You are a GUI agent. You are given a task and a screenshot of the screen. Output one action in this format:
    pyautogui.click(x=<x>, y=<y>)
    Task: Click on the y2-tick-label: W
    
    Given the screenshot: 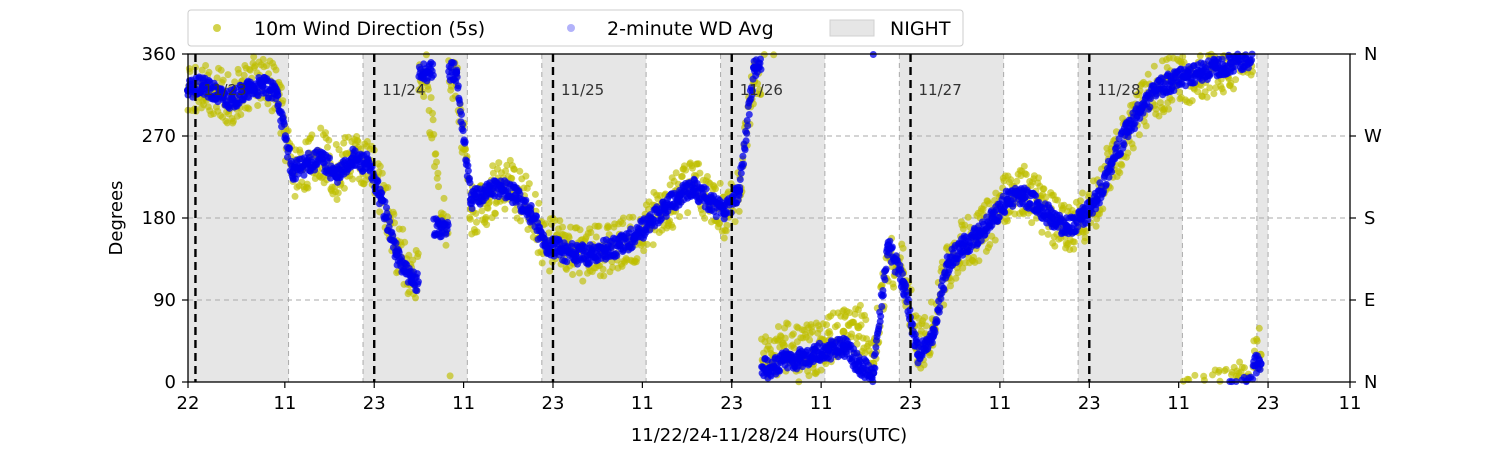 What is the action you would take?
    pyautogui.click(x=1373, y=136)
    